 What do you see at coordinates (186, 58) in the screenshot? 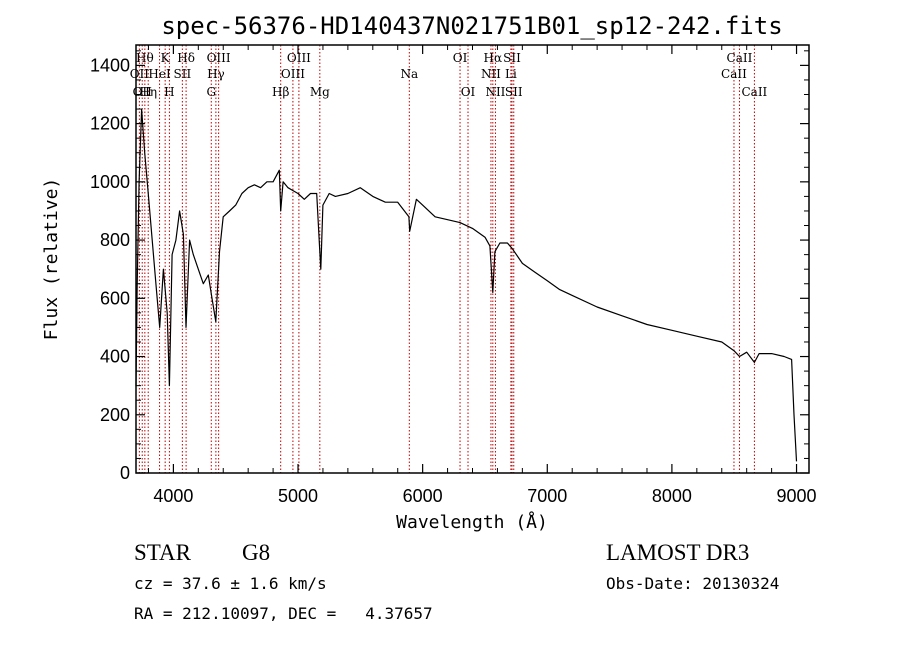
I see `line-marker-label: Hδ` at bounding box center [186, 58].